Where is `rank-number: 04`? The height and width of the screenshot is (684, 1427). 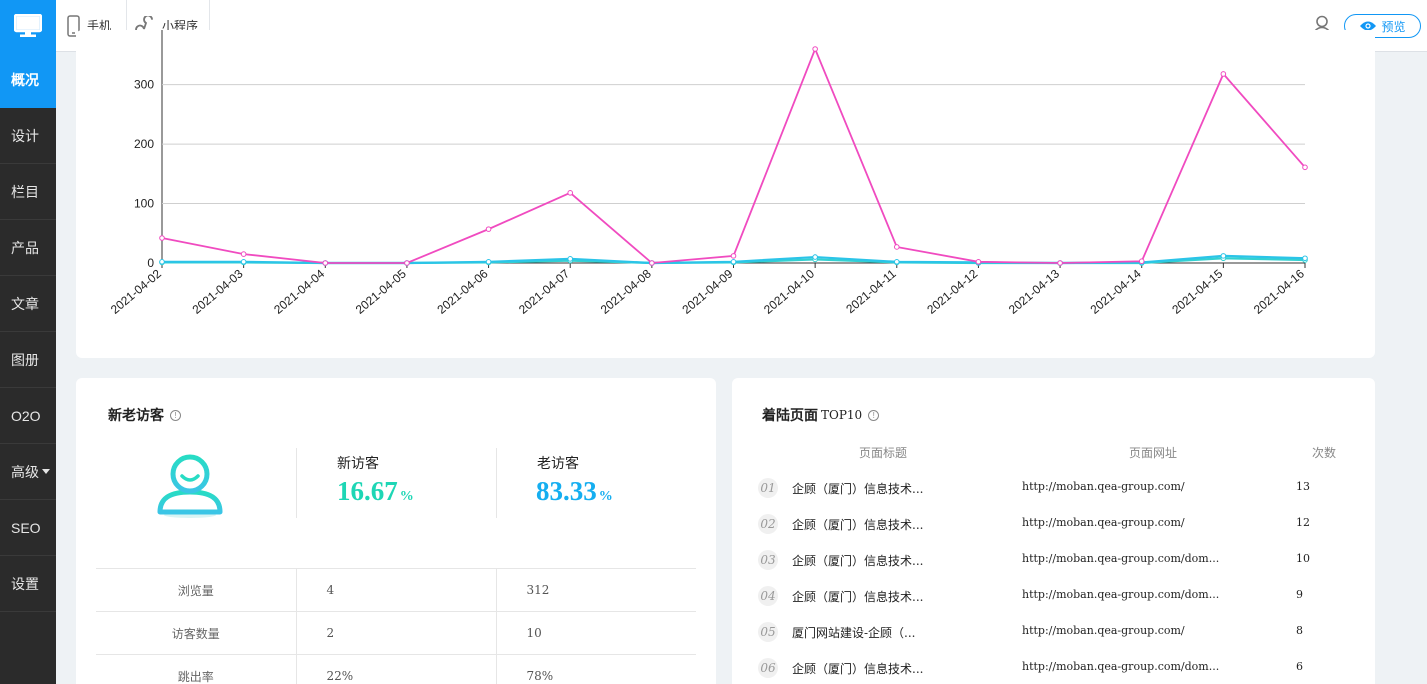
rank-number: 04 is located at coordinates (768, 596).